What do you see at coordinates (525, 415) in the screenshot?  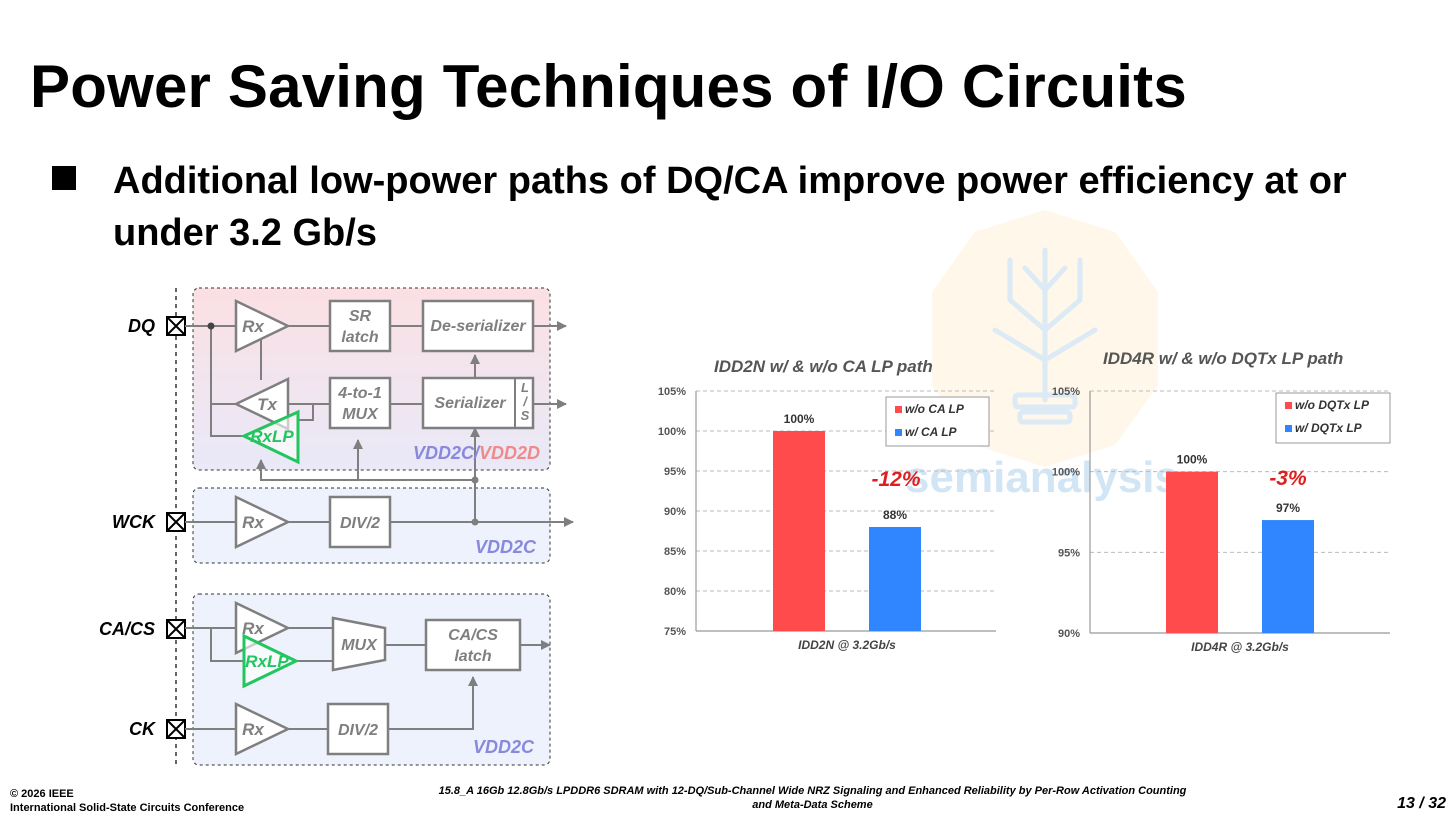 I see `svg-text: S` at bounding box center [525, 415].